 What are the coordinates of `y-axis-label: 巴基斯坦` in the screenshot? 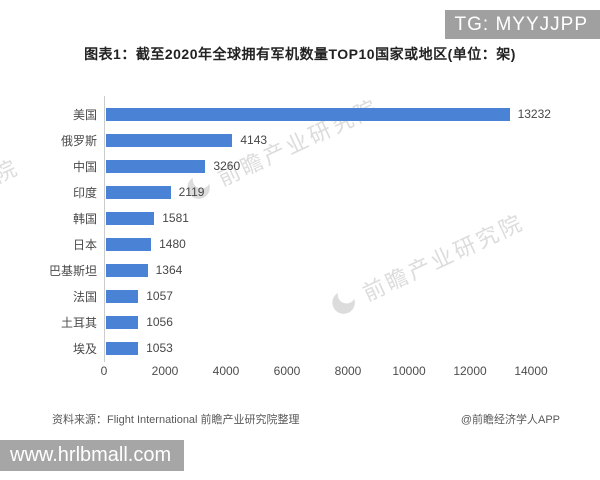 It's located at (72, 270).